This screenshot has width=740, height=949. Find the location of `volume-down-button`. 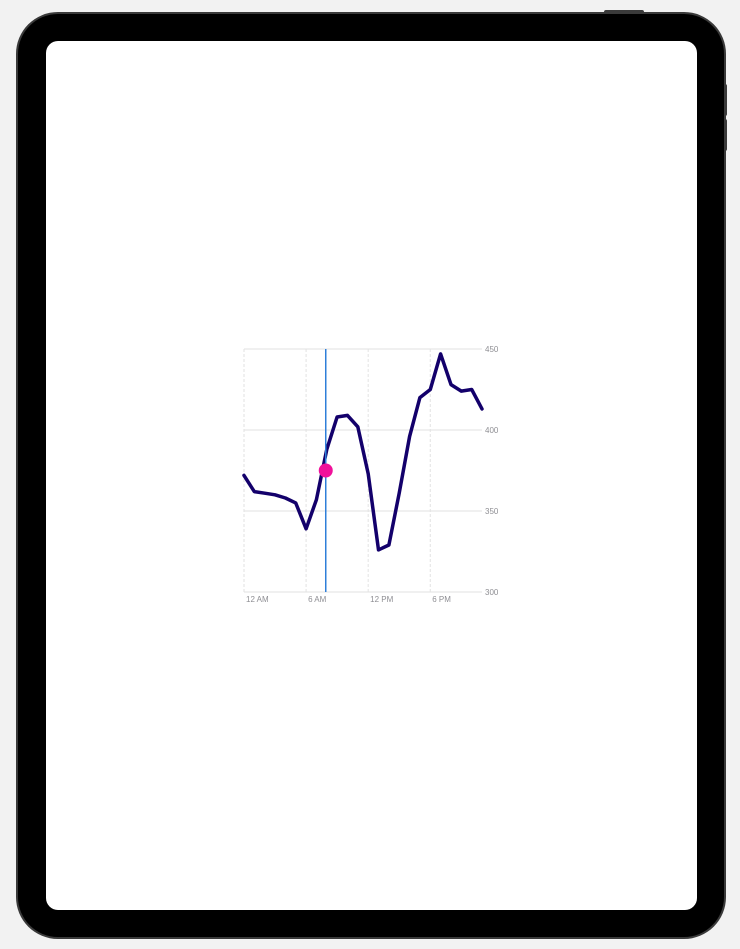

volume-down-button is located at coordinates (725, 135).